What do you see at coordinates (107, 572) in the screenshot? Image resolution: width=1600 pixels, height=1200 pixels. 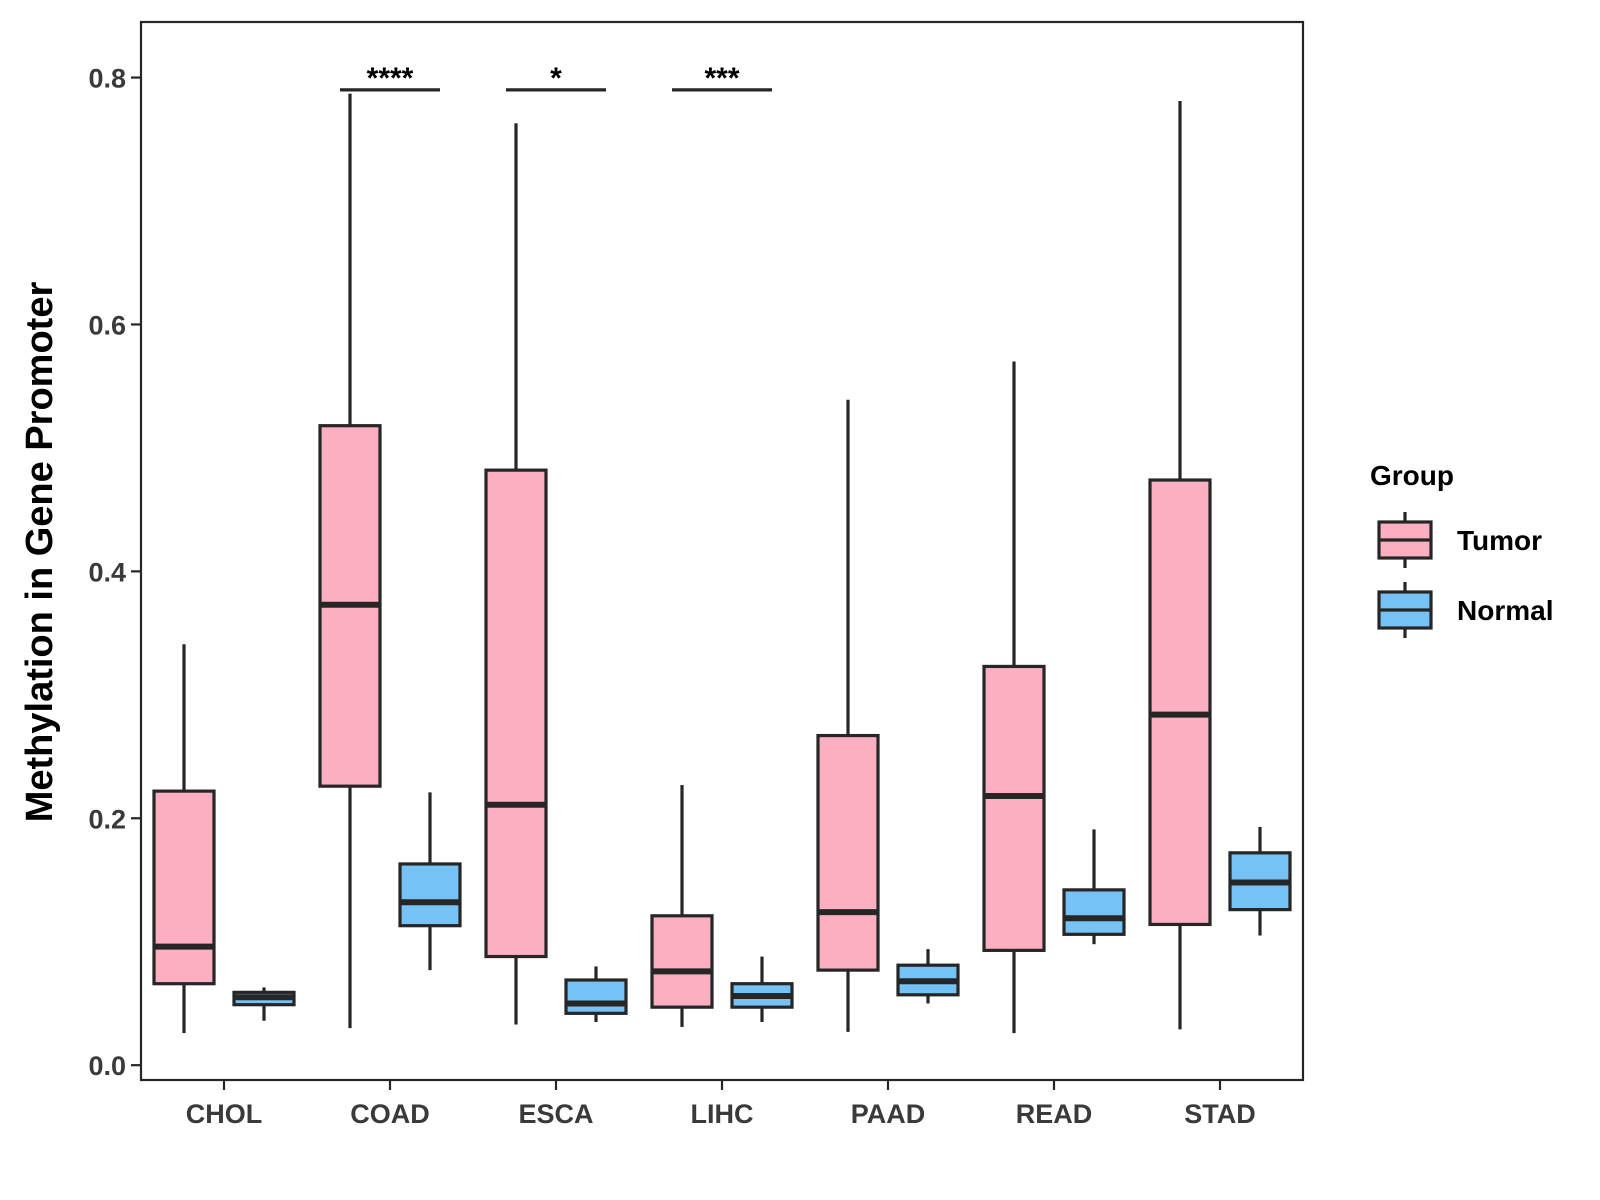 I see `y-tick-label: 0.4` at bounding box center [107, 572].